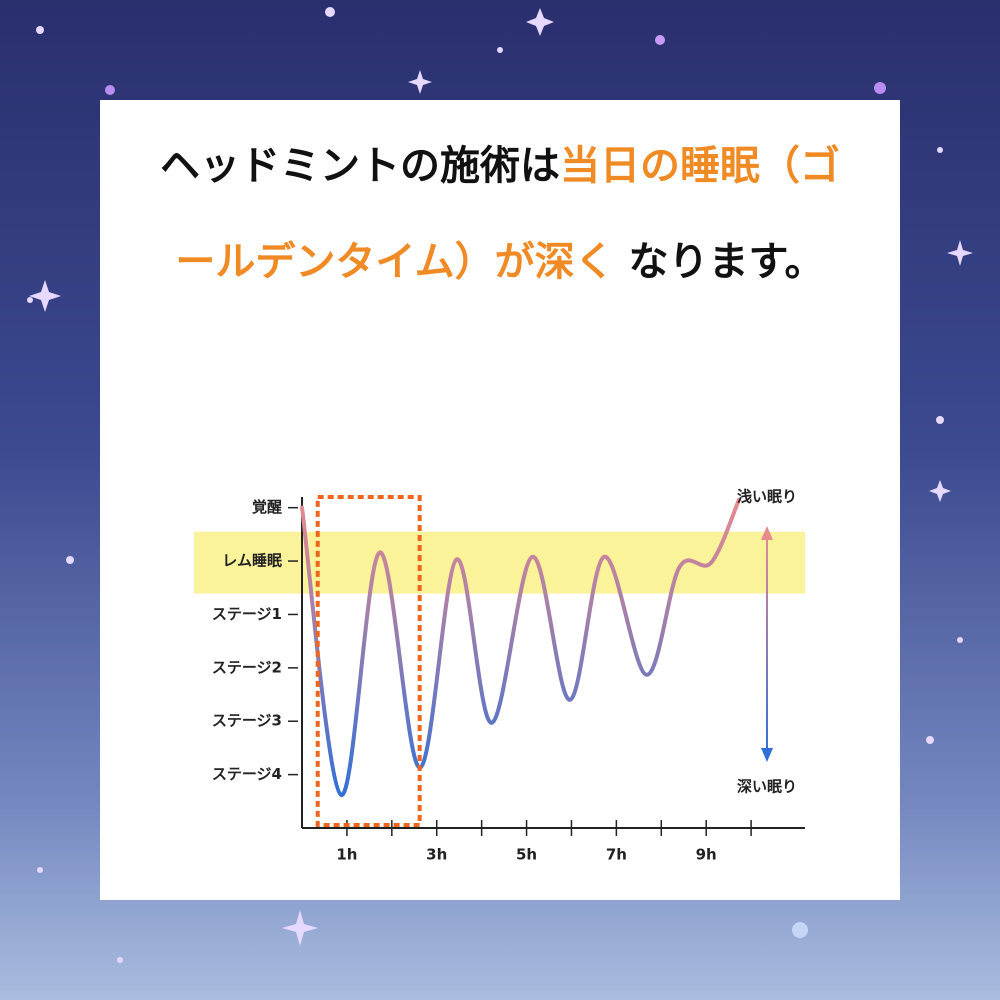 This screenshot has width=1000, height=1000. Describe the element at coordinates (247, 721) in the screenshot. I see `y-tick-label: ステージ3` at that location.